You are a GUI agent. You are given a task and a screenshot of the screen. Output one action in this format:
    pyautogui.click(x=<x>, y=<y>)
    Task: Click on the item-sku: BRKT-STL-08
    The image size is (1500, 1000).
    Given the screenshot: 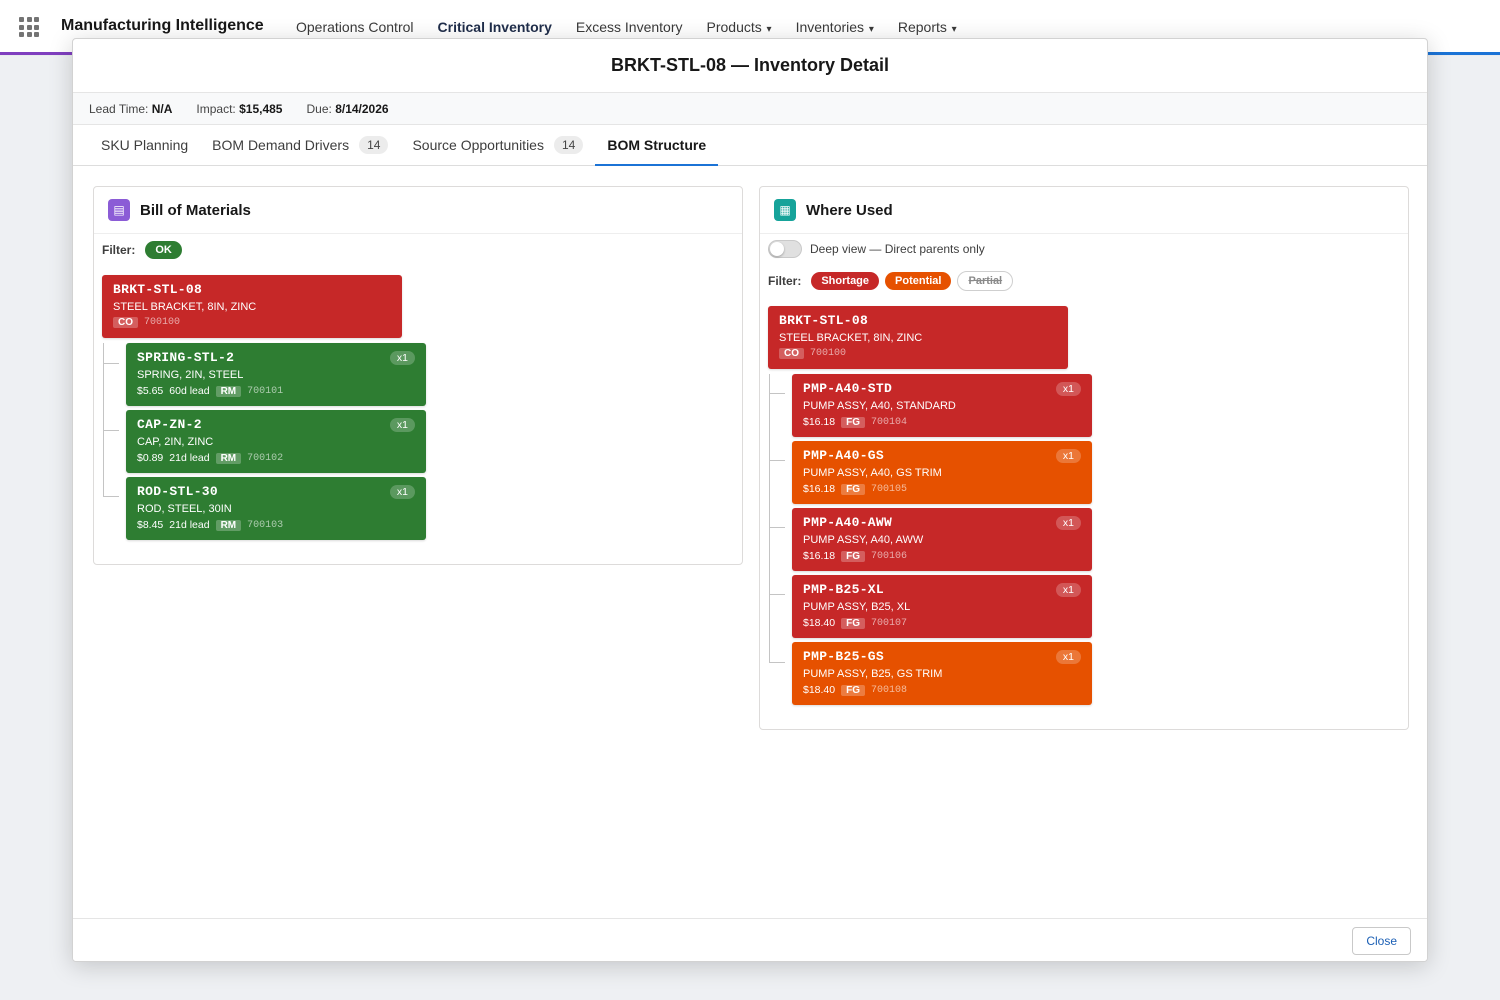 What is the action you would take?
    pyautogui.click(x=158, y=289)
    